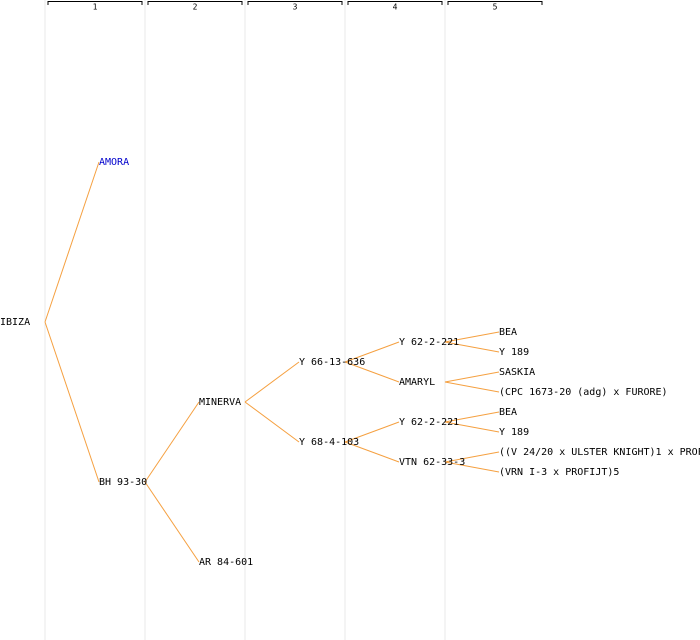 This screenshot has height=640, width=700. Describe the element at coordinates (599, 452) in the screenshot. I see `pedigree-node: ((V 24/20 x ULSTER KNIGHT)1 x PROFIJT)` at that location.